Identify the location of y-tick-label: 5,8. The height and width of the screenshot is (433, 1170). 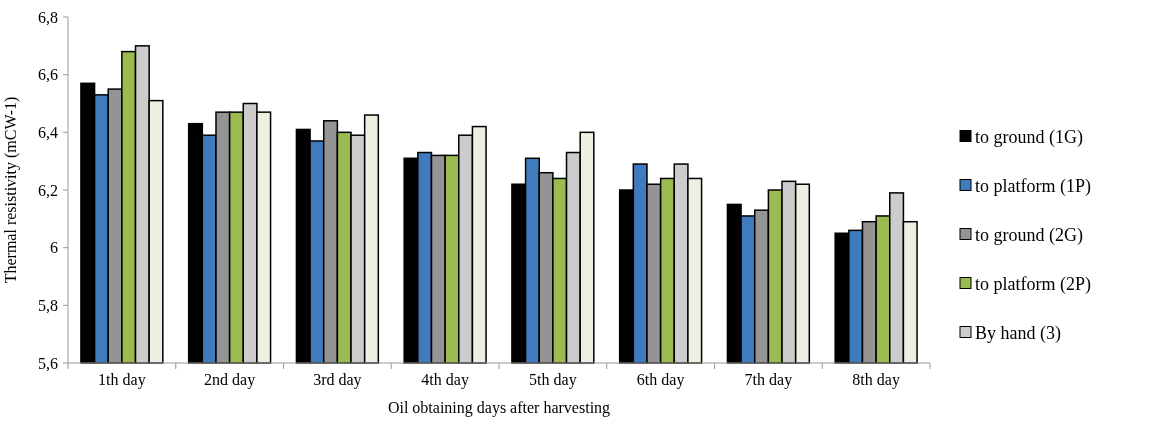
(48, 305).